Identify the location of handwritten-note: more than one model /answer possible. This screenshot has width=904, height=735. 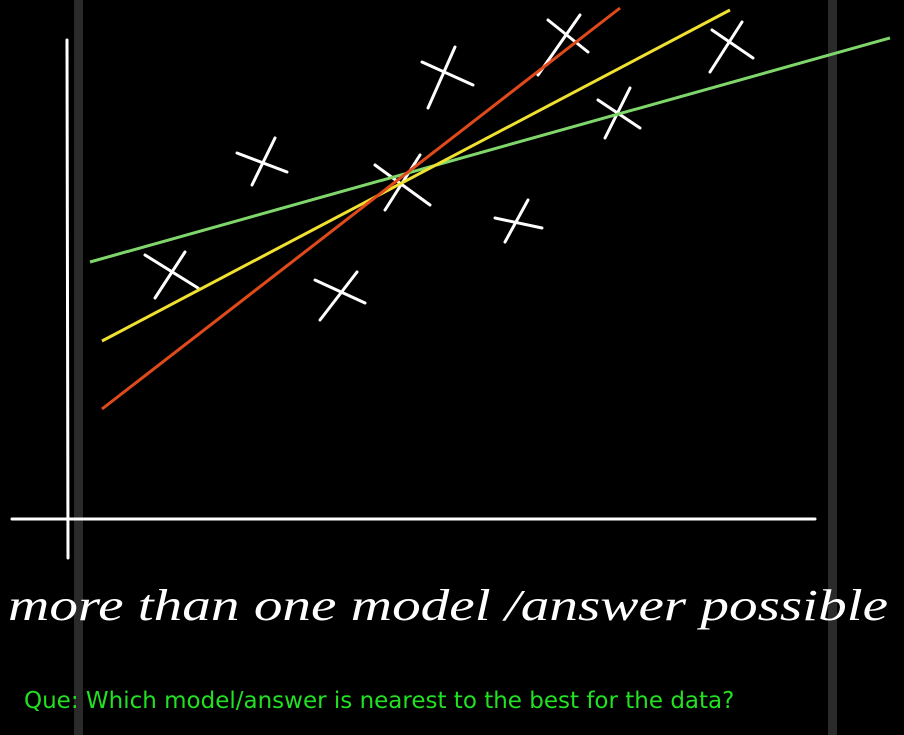
(448, 605).